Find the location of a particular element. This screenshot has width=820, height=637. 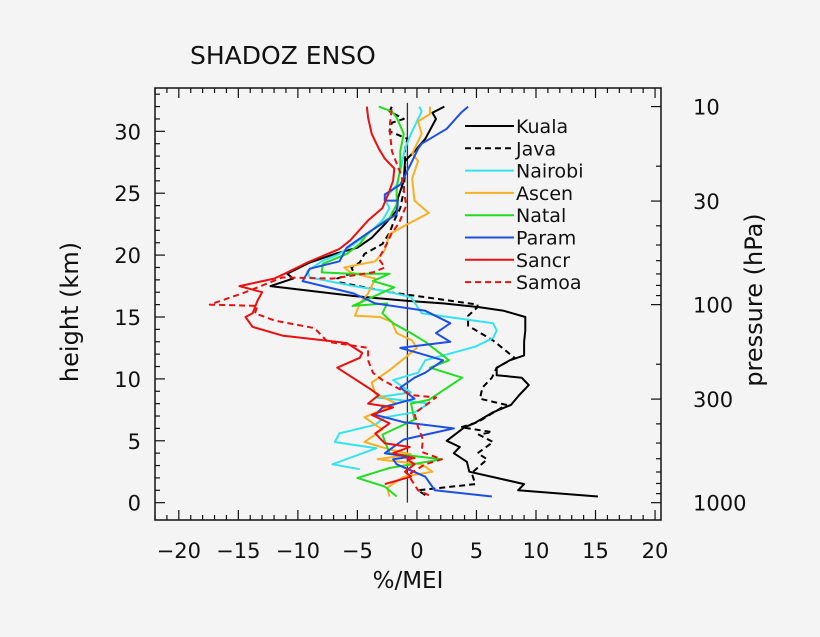

legend-label: Nairobi is located at coordinates (550, 172).